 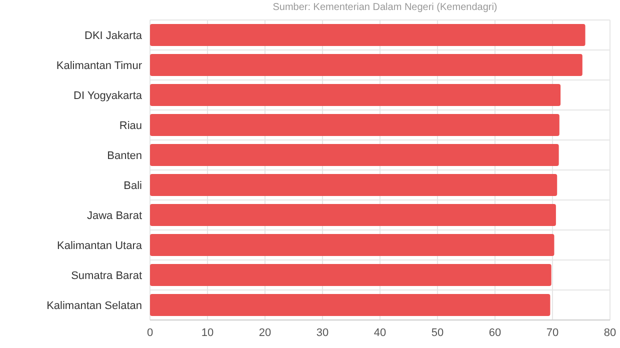 I want to click on y-tick-label: Kalimantan Selatan, so click(x=94, y=306).